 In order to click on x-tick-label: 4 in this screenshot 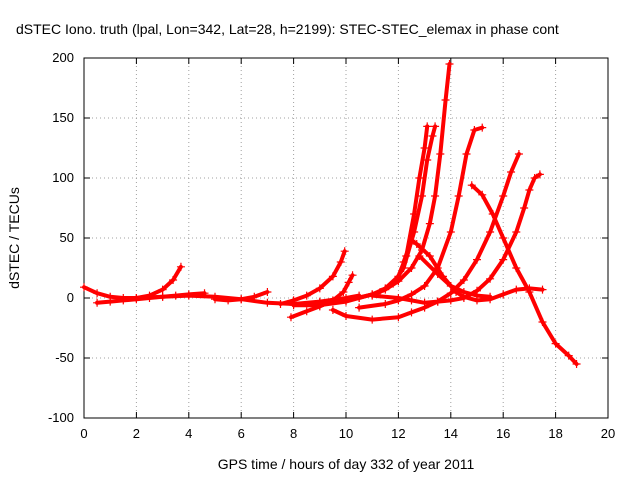, I will do `click(188, 433)`.